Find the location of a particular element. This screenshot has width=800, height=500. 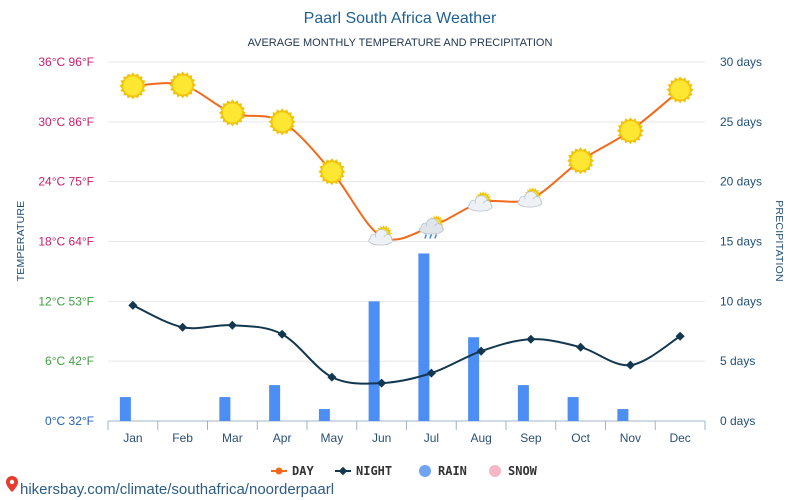

legend-item-snow: SNOW is located at coordinates (513, 471).